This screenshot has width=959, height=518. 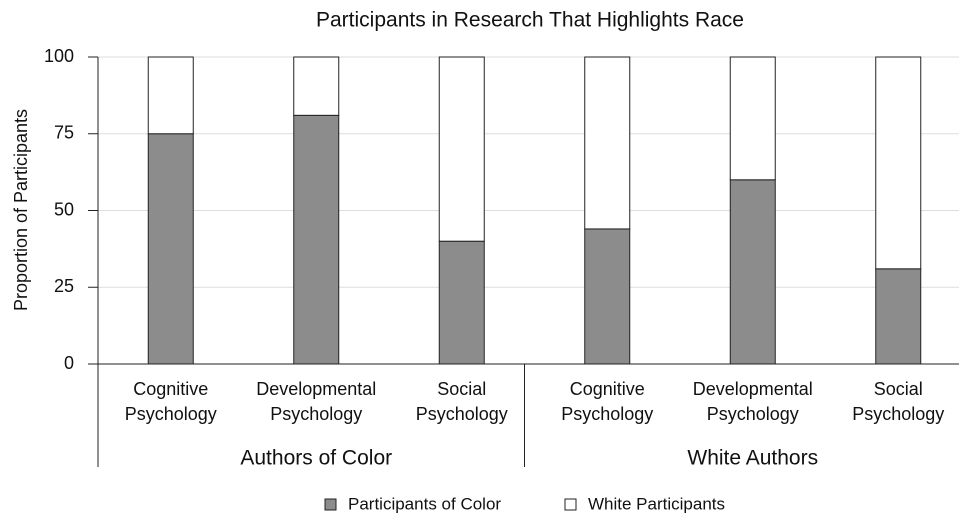 What do you see at coordinates (69, 363) in the screenshot?
I see `y-tick-label: 0` at bounding box center [69, 363].